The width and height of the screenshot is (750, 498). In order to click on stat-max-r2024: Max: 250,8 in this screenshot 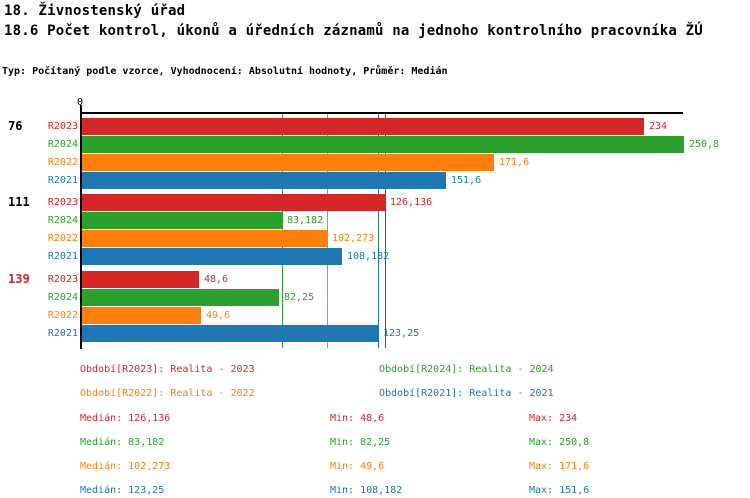, I will do `click(559, 442)`.